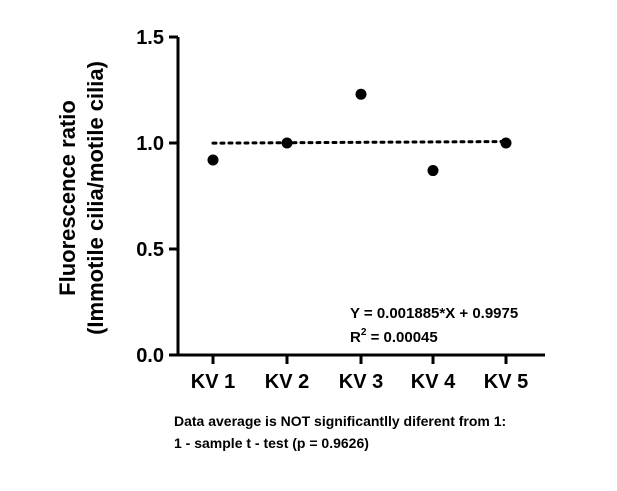 This screenshot has height=491, width=617. Describe the element at coordinates (150, 38) in the screenshot. I see `y-tick-label: 1.5` at that location.